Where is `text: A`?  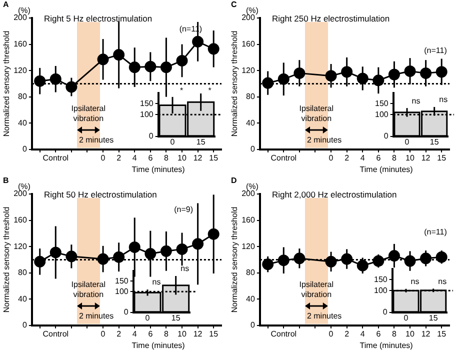 text: A is located at coordinates (6, 5).